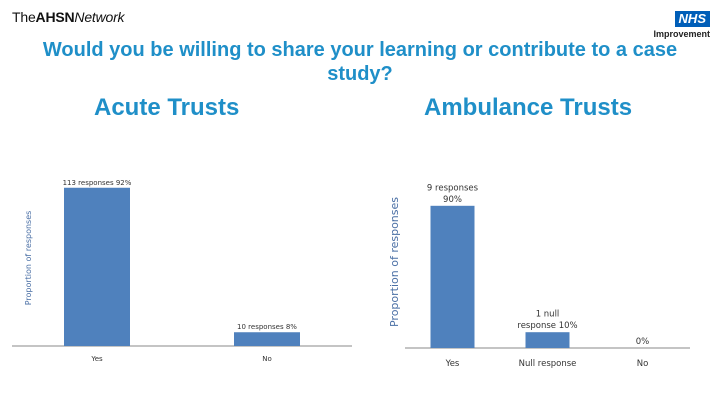 Image resolution: width=720 pixels, height=405 pixels. Describe the element at coordinates (548, 315) in the screenshot. I see `data-label-ambulance-1-line0: 1 null` at that location.